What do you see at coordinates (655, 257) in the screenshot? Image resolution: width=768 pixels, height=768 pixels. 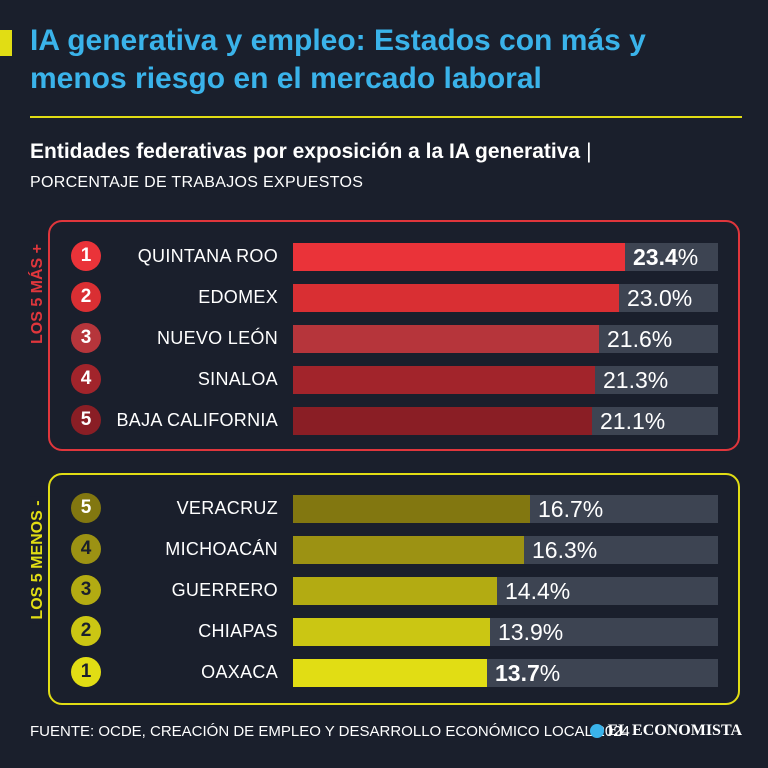 I see `value-number: 23.4` at bounding box center [655, 257].